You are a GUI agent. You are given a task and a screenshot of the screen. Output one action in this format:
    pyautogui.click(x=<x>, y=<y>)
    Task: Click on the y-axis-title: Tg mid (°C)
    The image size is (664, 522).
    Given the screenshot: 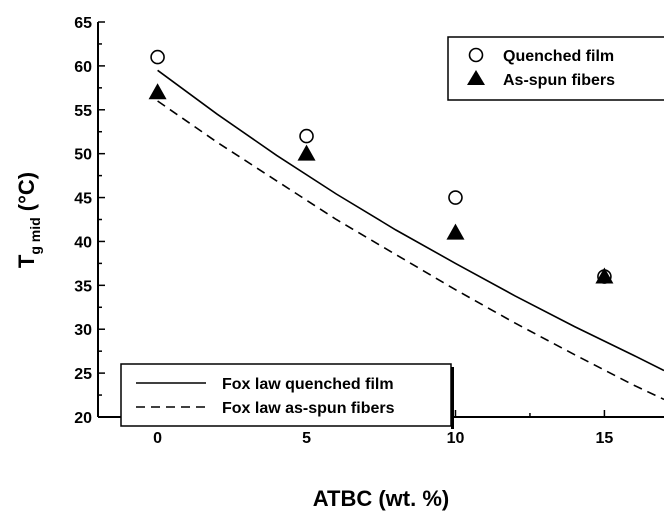 What is the action you would take?
    pyautogui.click(x=28, y=220)
    